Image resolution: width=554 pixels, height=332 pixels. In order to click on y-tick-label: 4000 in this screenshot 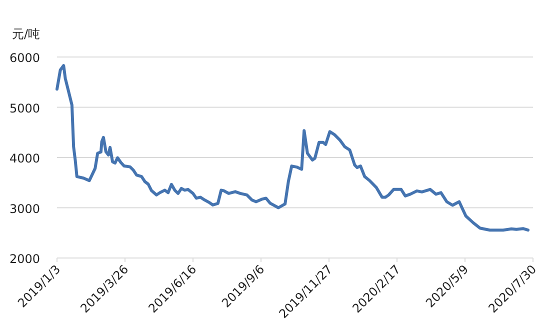, I will do `click(24, 159)`.